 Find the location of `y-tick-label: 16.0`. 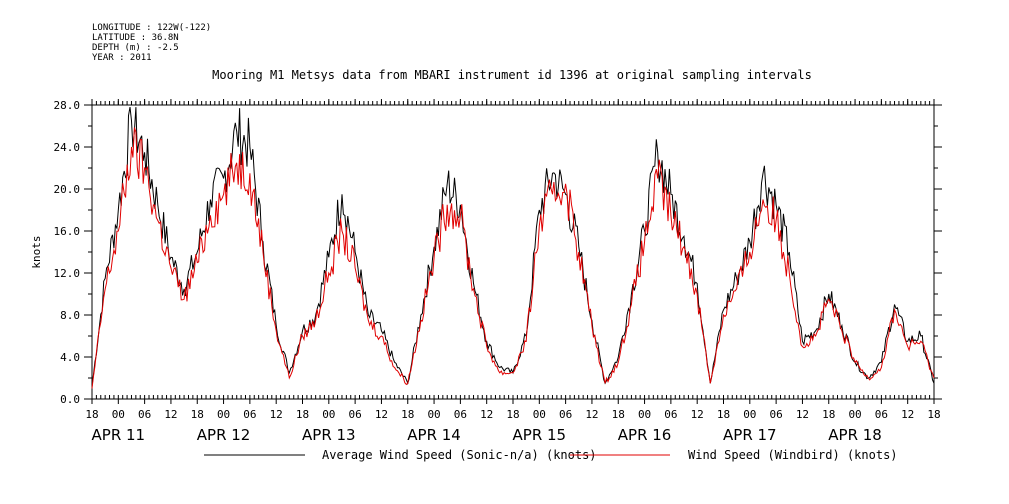

y-tick-label: 16.0 is located at coordinates (67, 231).